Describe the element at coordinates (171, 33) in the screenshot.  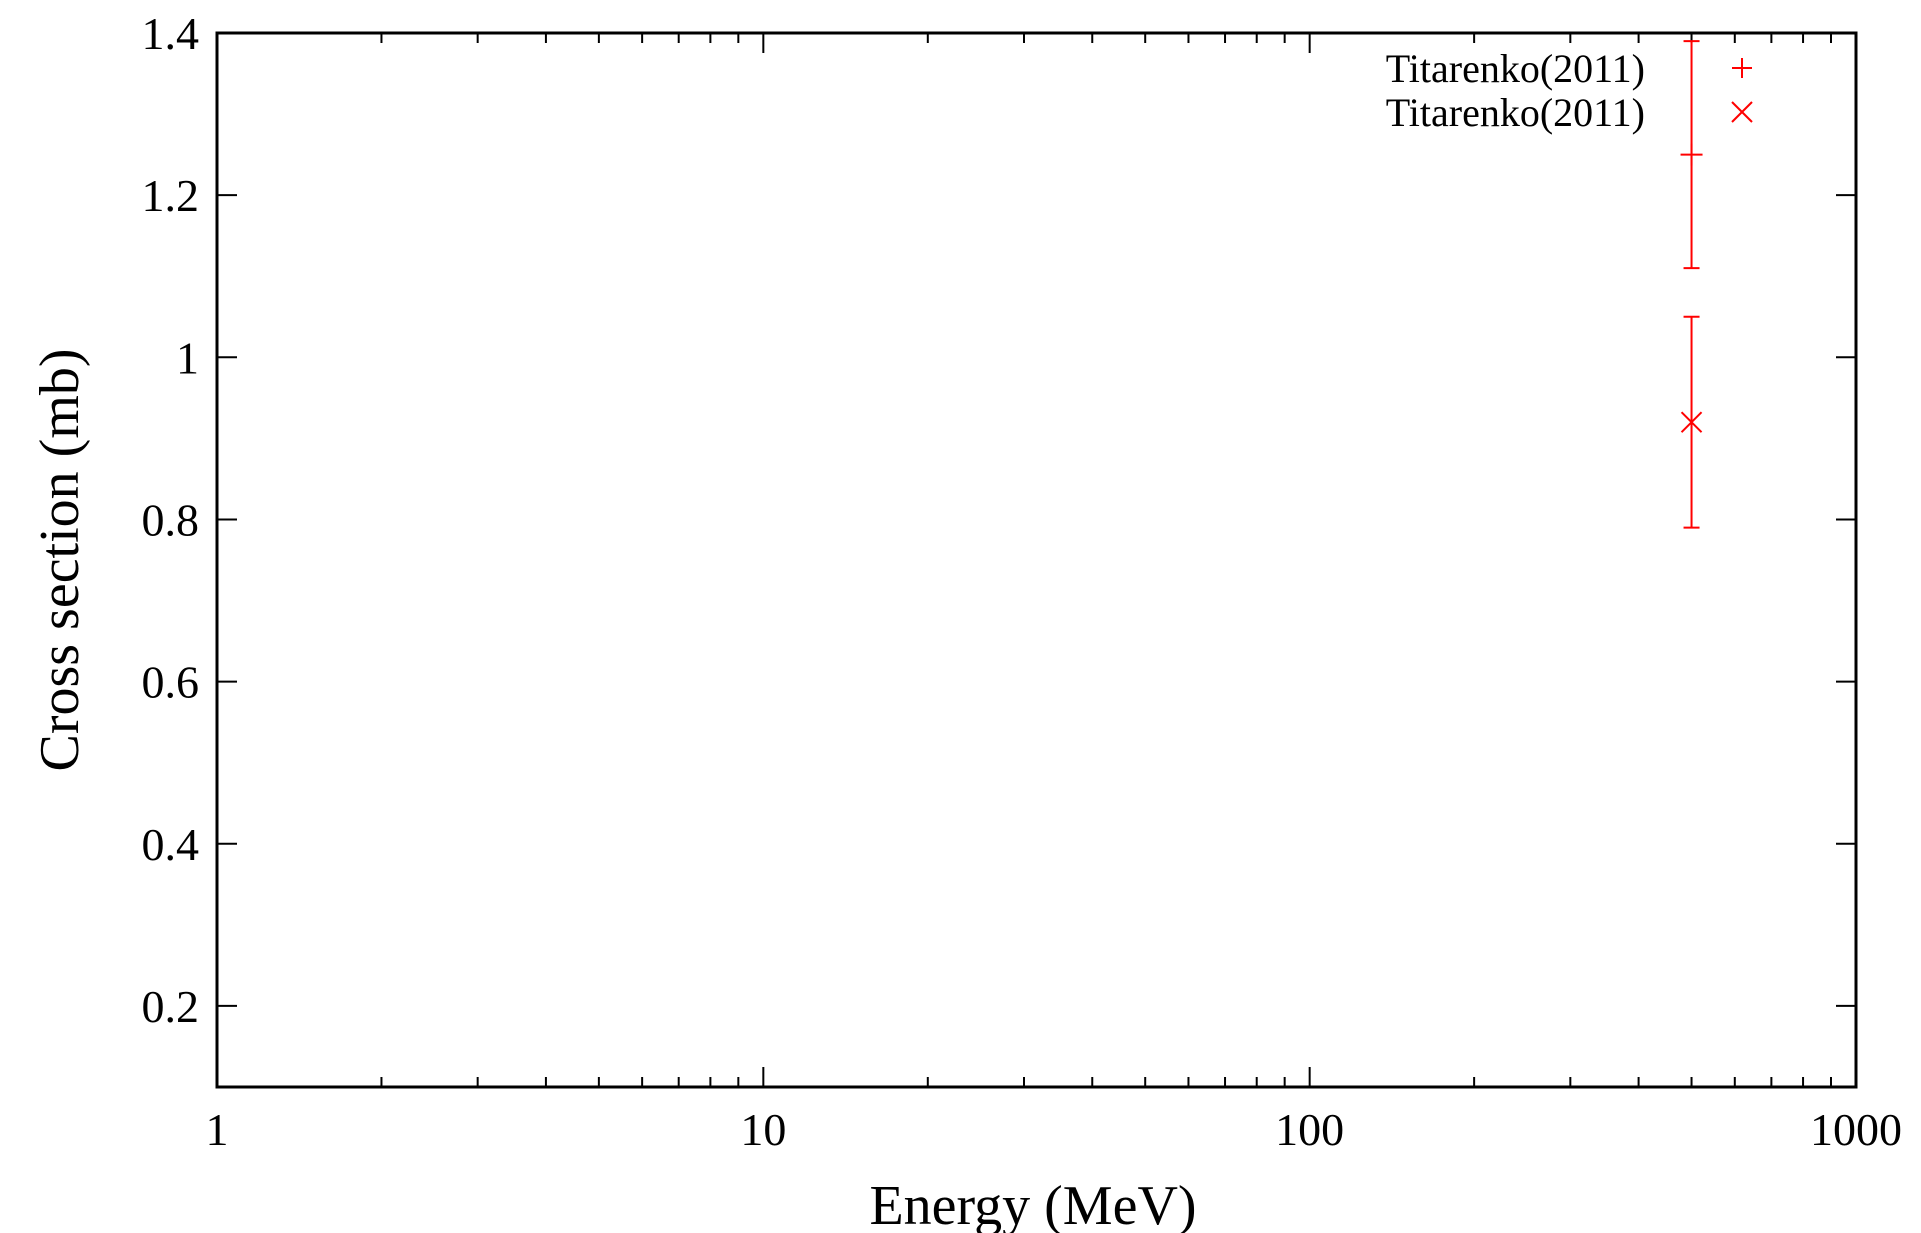
I see `y-tick-label: 1.4` at that location.